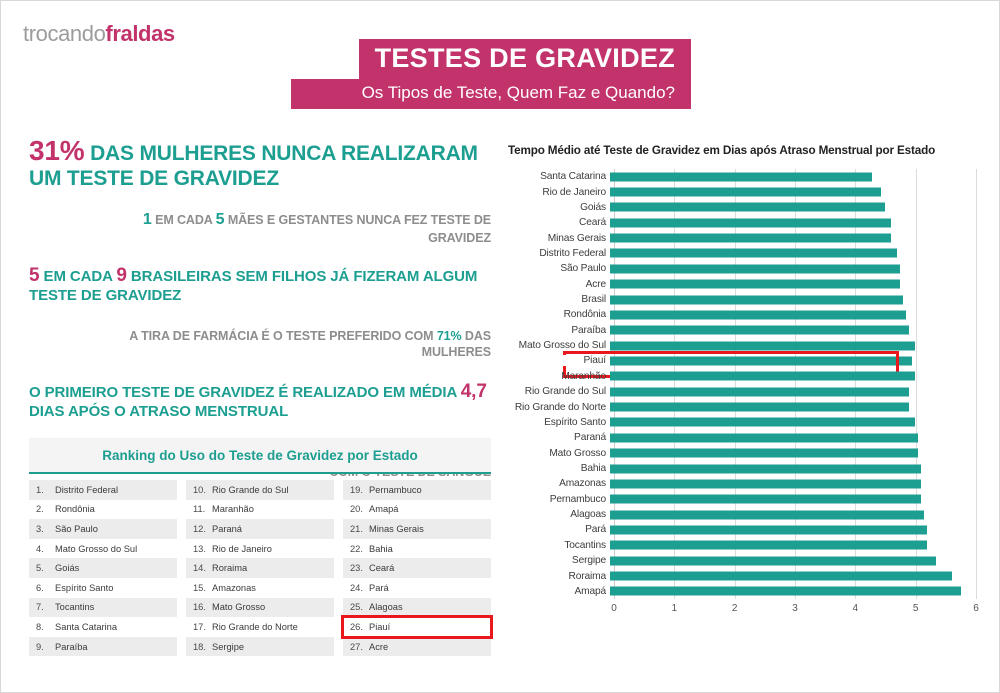 The height and width of the screenshot is (693, 1000). What do you see at coordinates (140, 33) in the screenshot?
I see `logo-text-secondary: fraldas` at bounding box center [140, 33].